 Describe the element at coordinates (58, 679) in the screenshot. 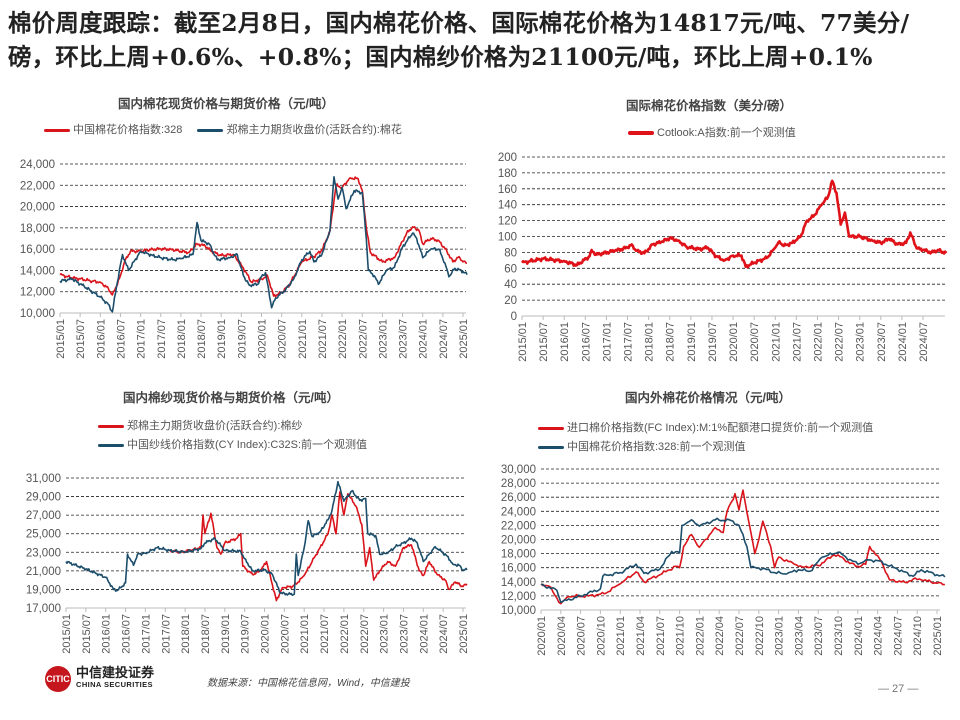

I see `logo-icon: CITIC` at that location.